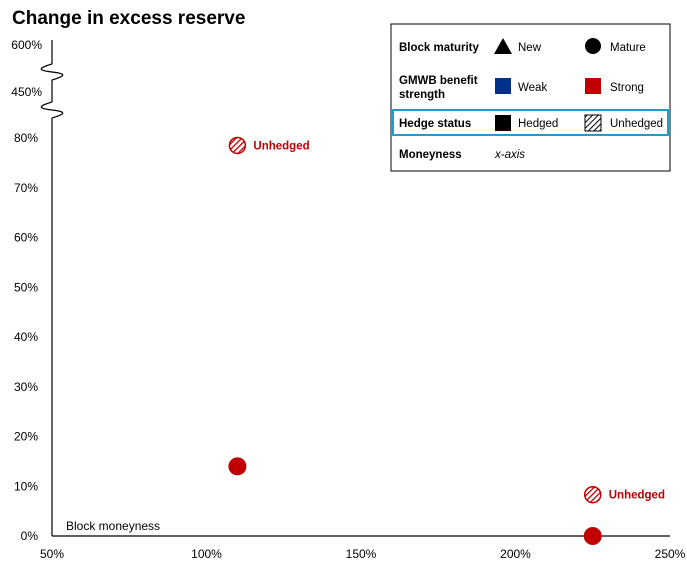 This screenshot has width=687, height=565. Describe the element at coordinates (26, 486) in the screenshot. I see `y-tick-label: 10%` at that location.